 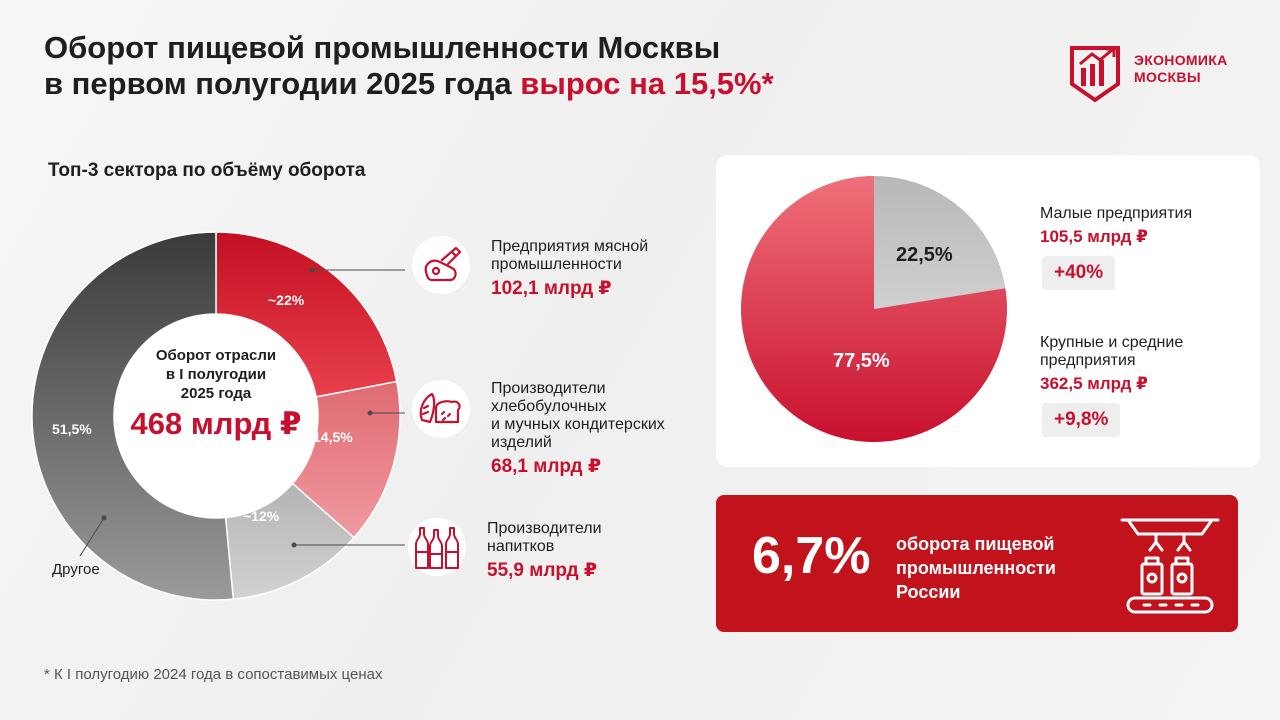 I want to click on donut-center-line-1: Оборот отрасли, so click(x=216, y=355).